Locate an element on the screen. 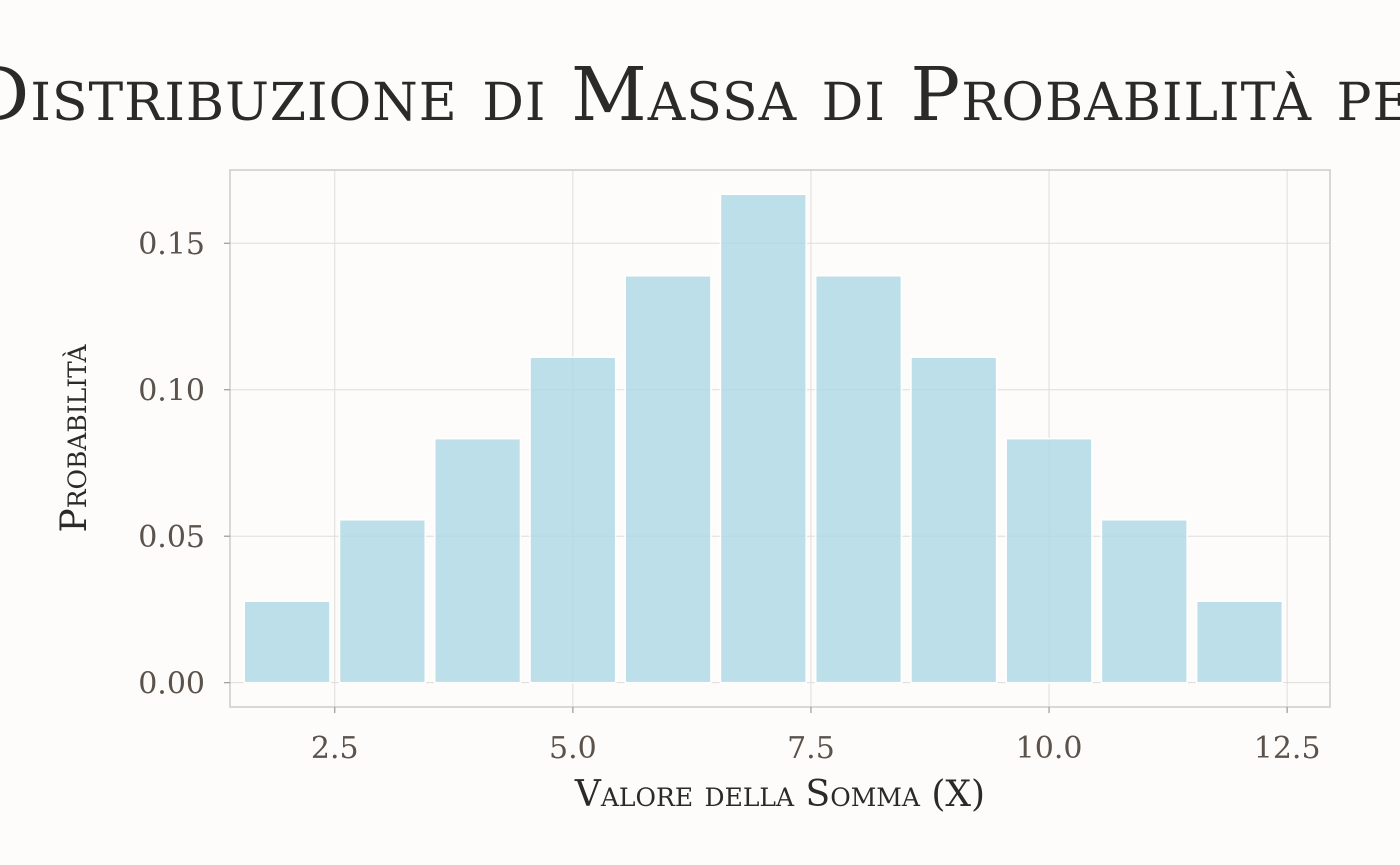 The image size is (1400, 865). x-axis-label: Valore della Somma (X) is located at coordinates (779, 794).